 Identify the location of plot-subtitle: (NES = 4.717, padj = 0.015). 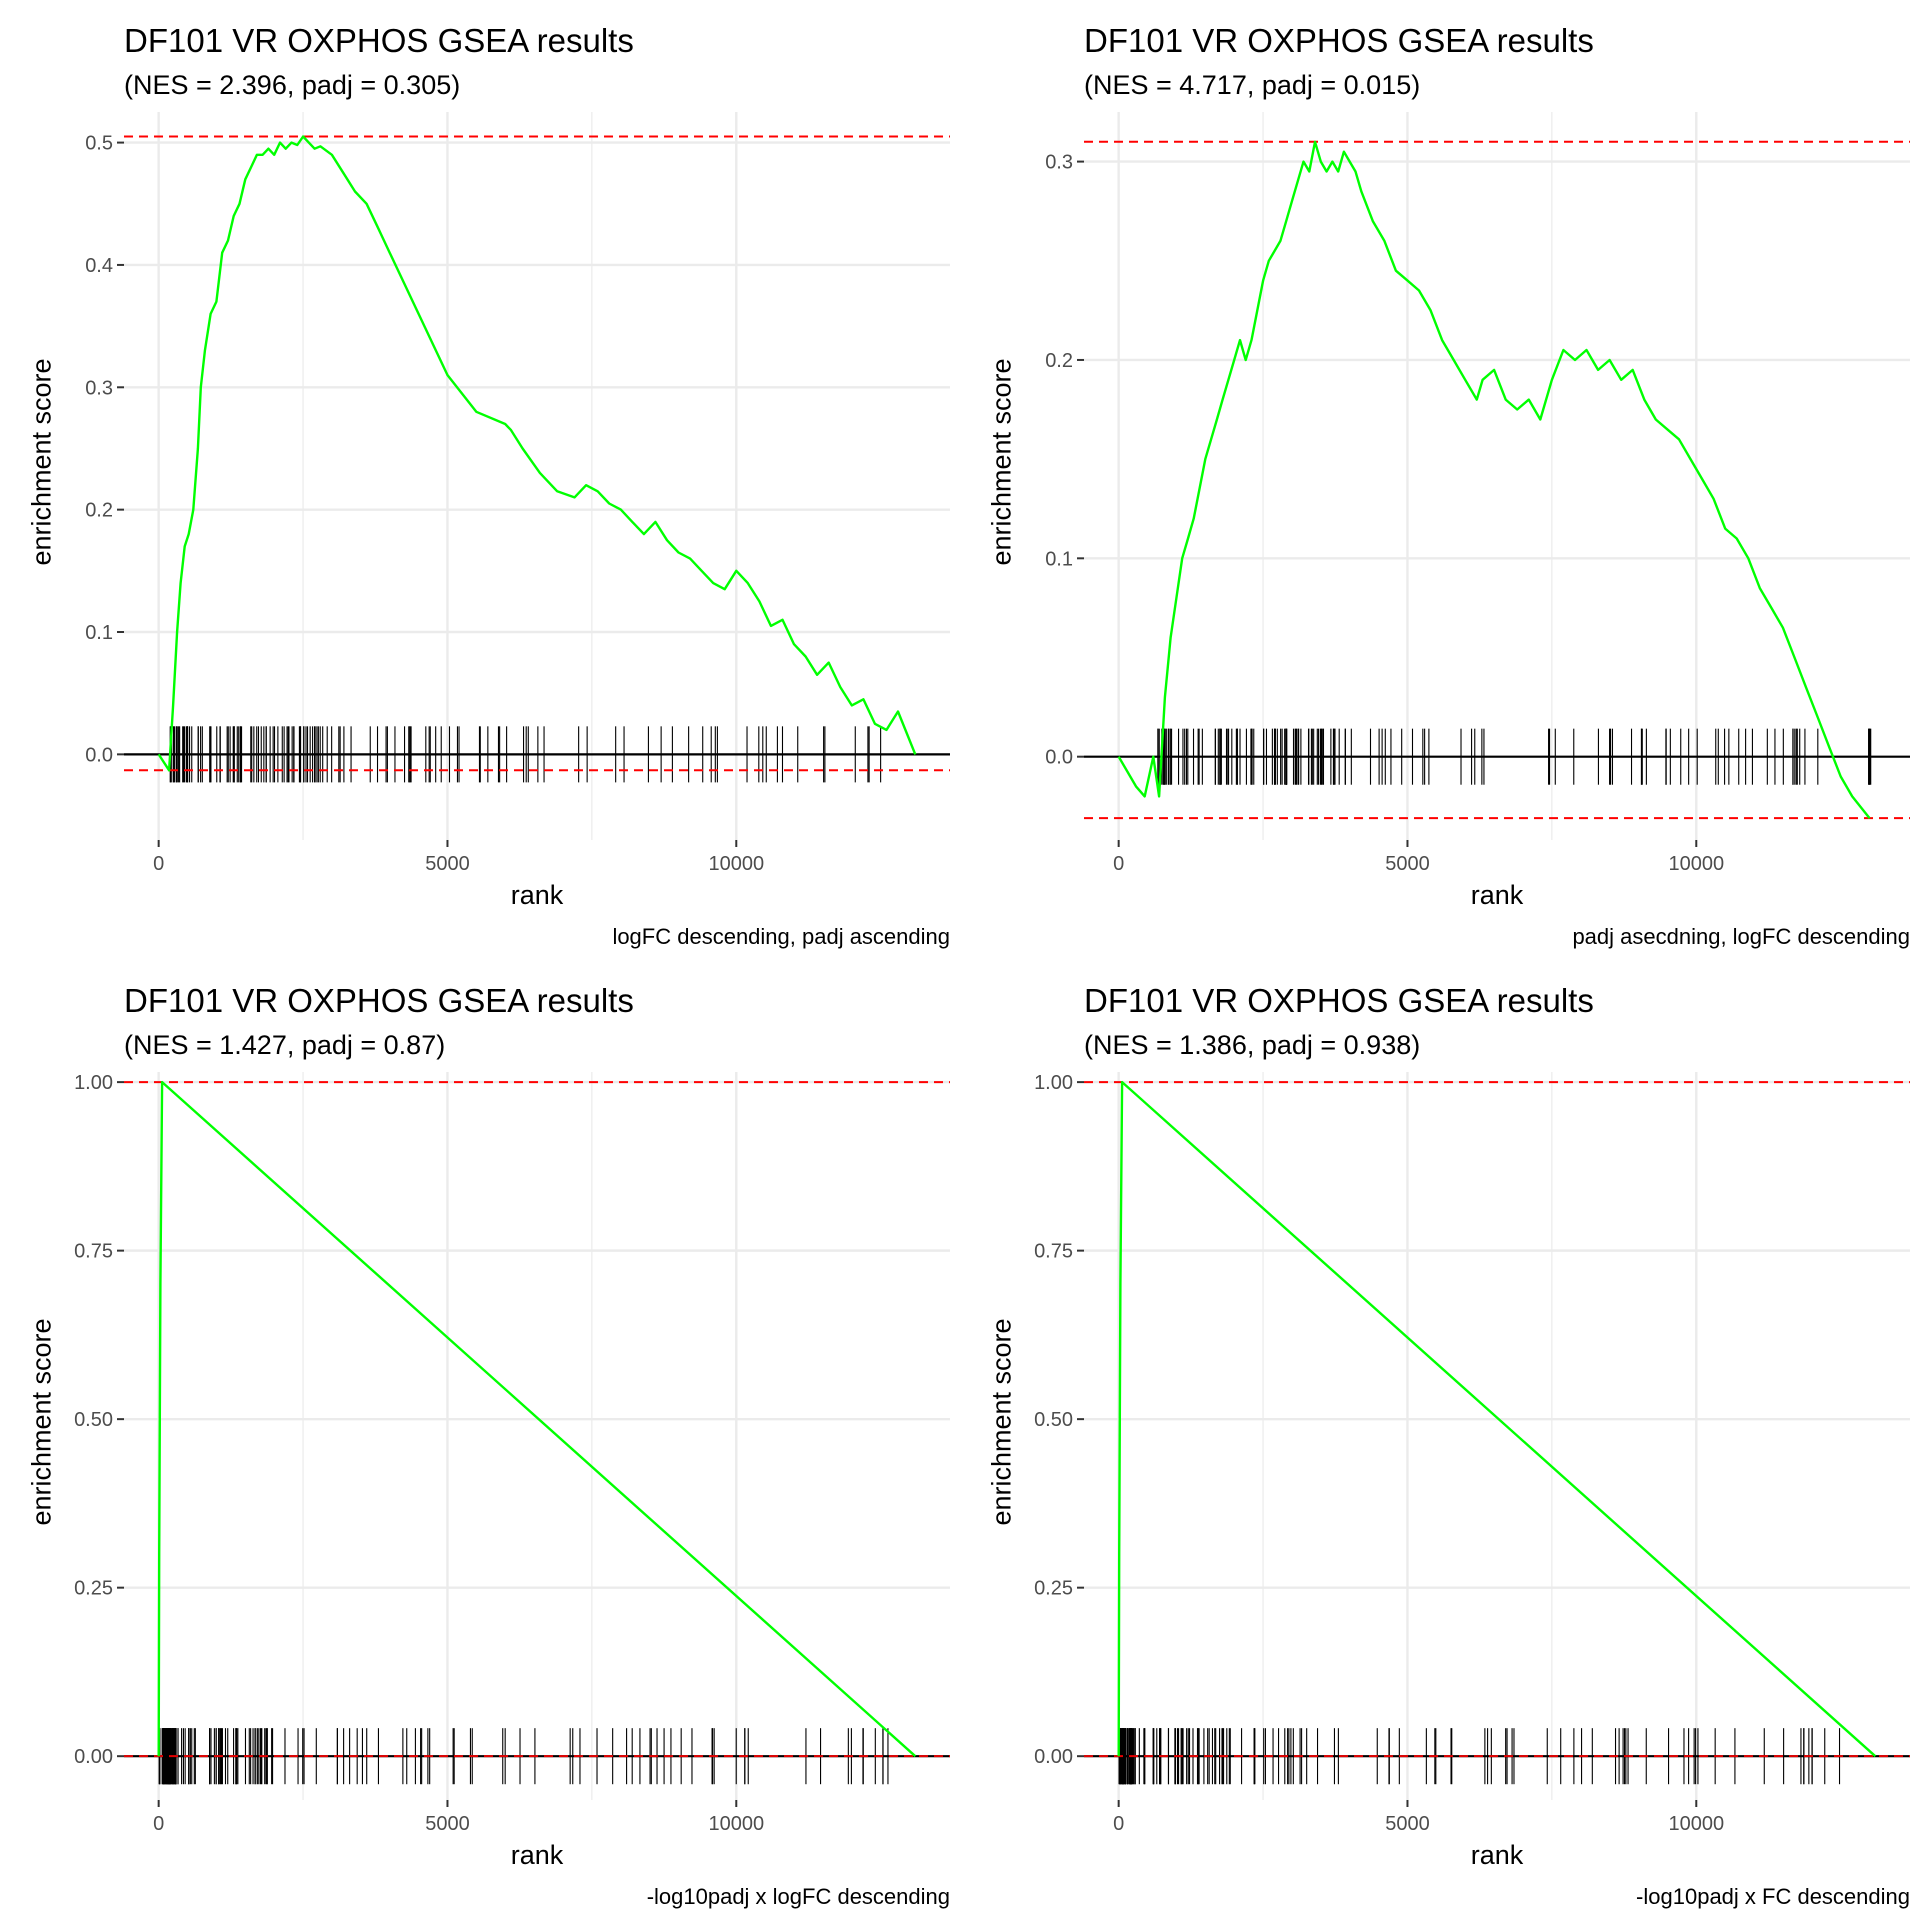
(1252, 85).